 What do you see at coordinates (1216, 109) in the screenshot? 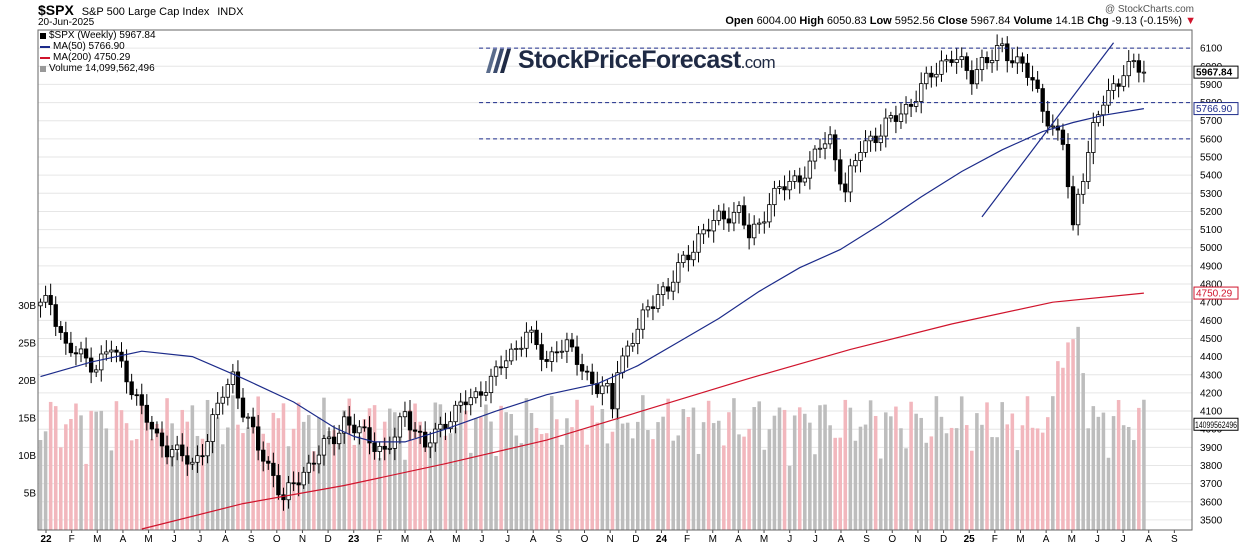
I see `price-tag-box` at bounding box center [1216, 109].